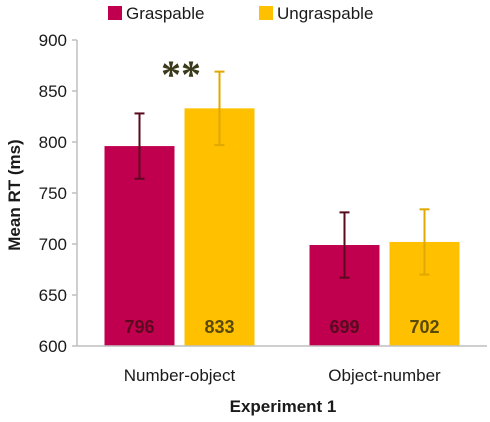  I want to click on legend-label-ungraspable: Ungraspable, so click(325, 13).